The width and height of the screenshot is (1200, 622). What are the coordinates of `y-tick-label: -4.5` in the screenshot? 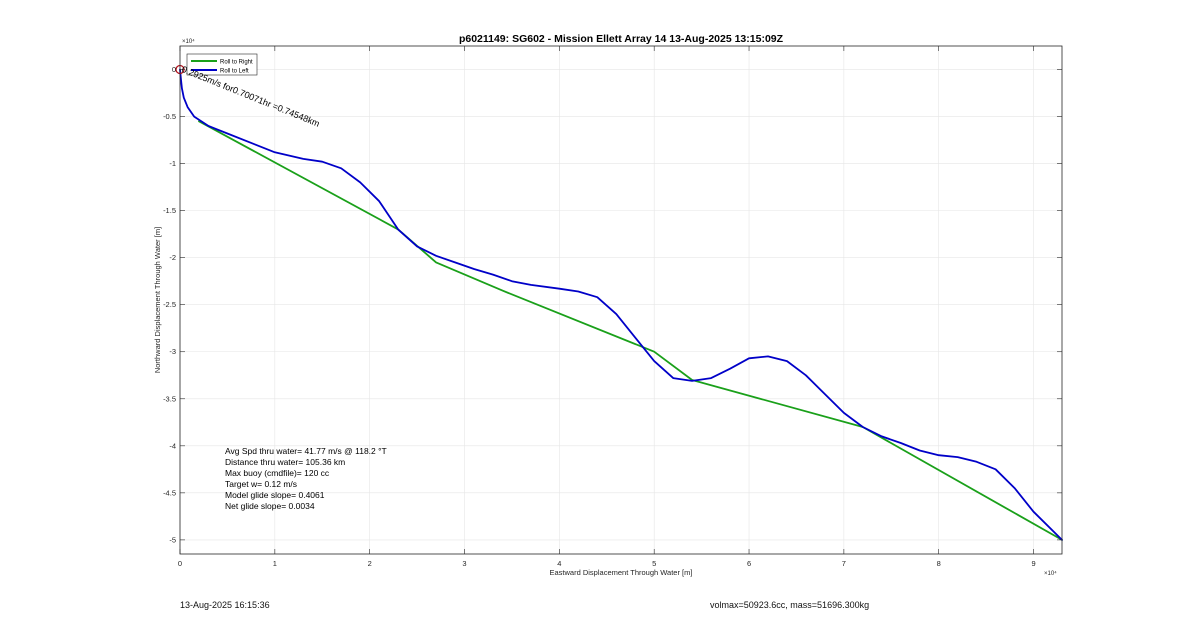 It's located at (169, 492).